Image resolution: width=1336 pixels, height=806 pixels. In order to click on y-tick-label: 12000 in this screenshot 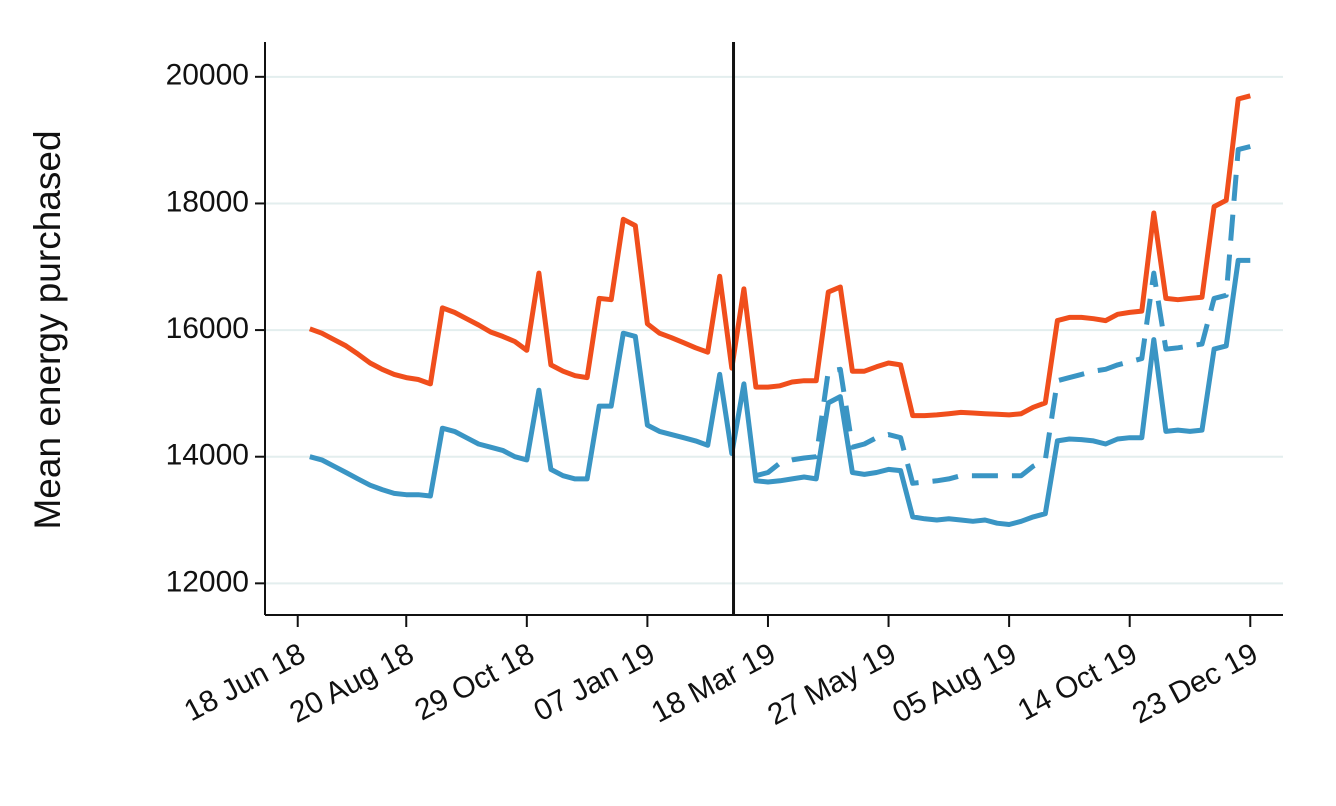, I will do `click(207, 581)`.